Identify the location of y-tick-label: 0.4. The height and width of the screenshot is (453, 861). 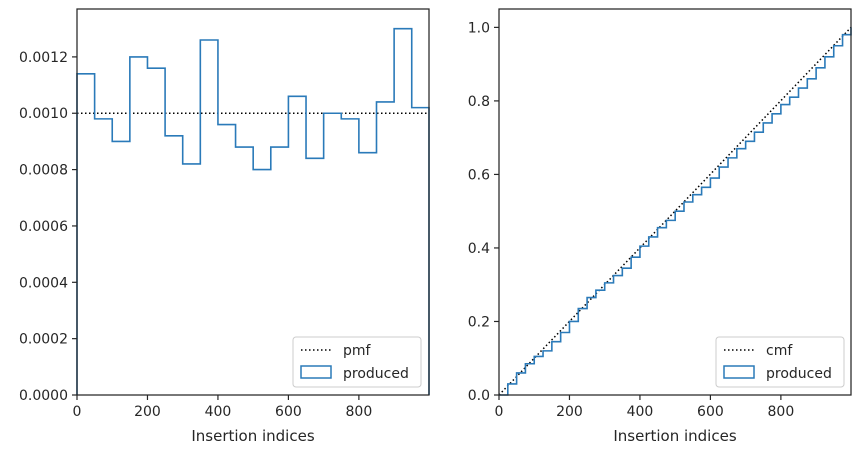
(479, 249).